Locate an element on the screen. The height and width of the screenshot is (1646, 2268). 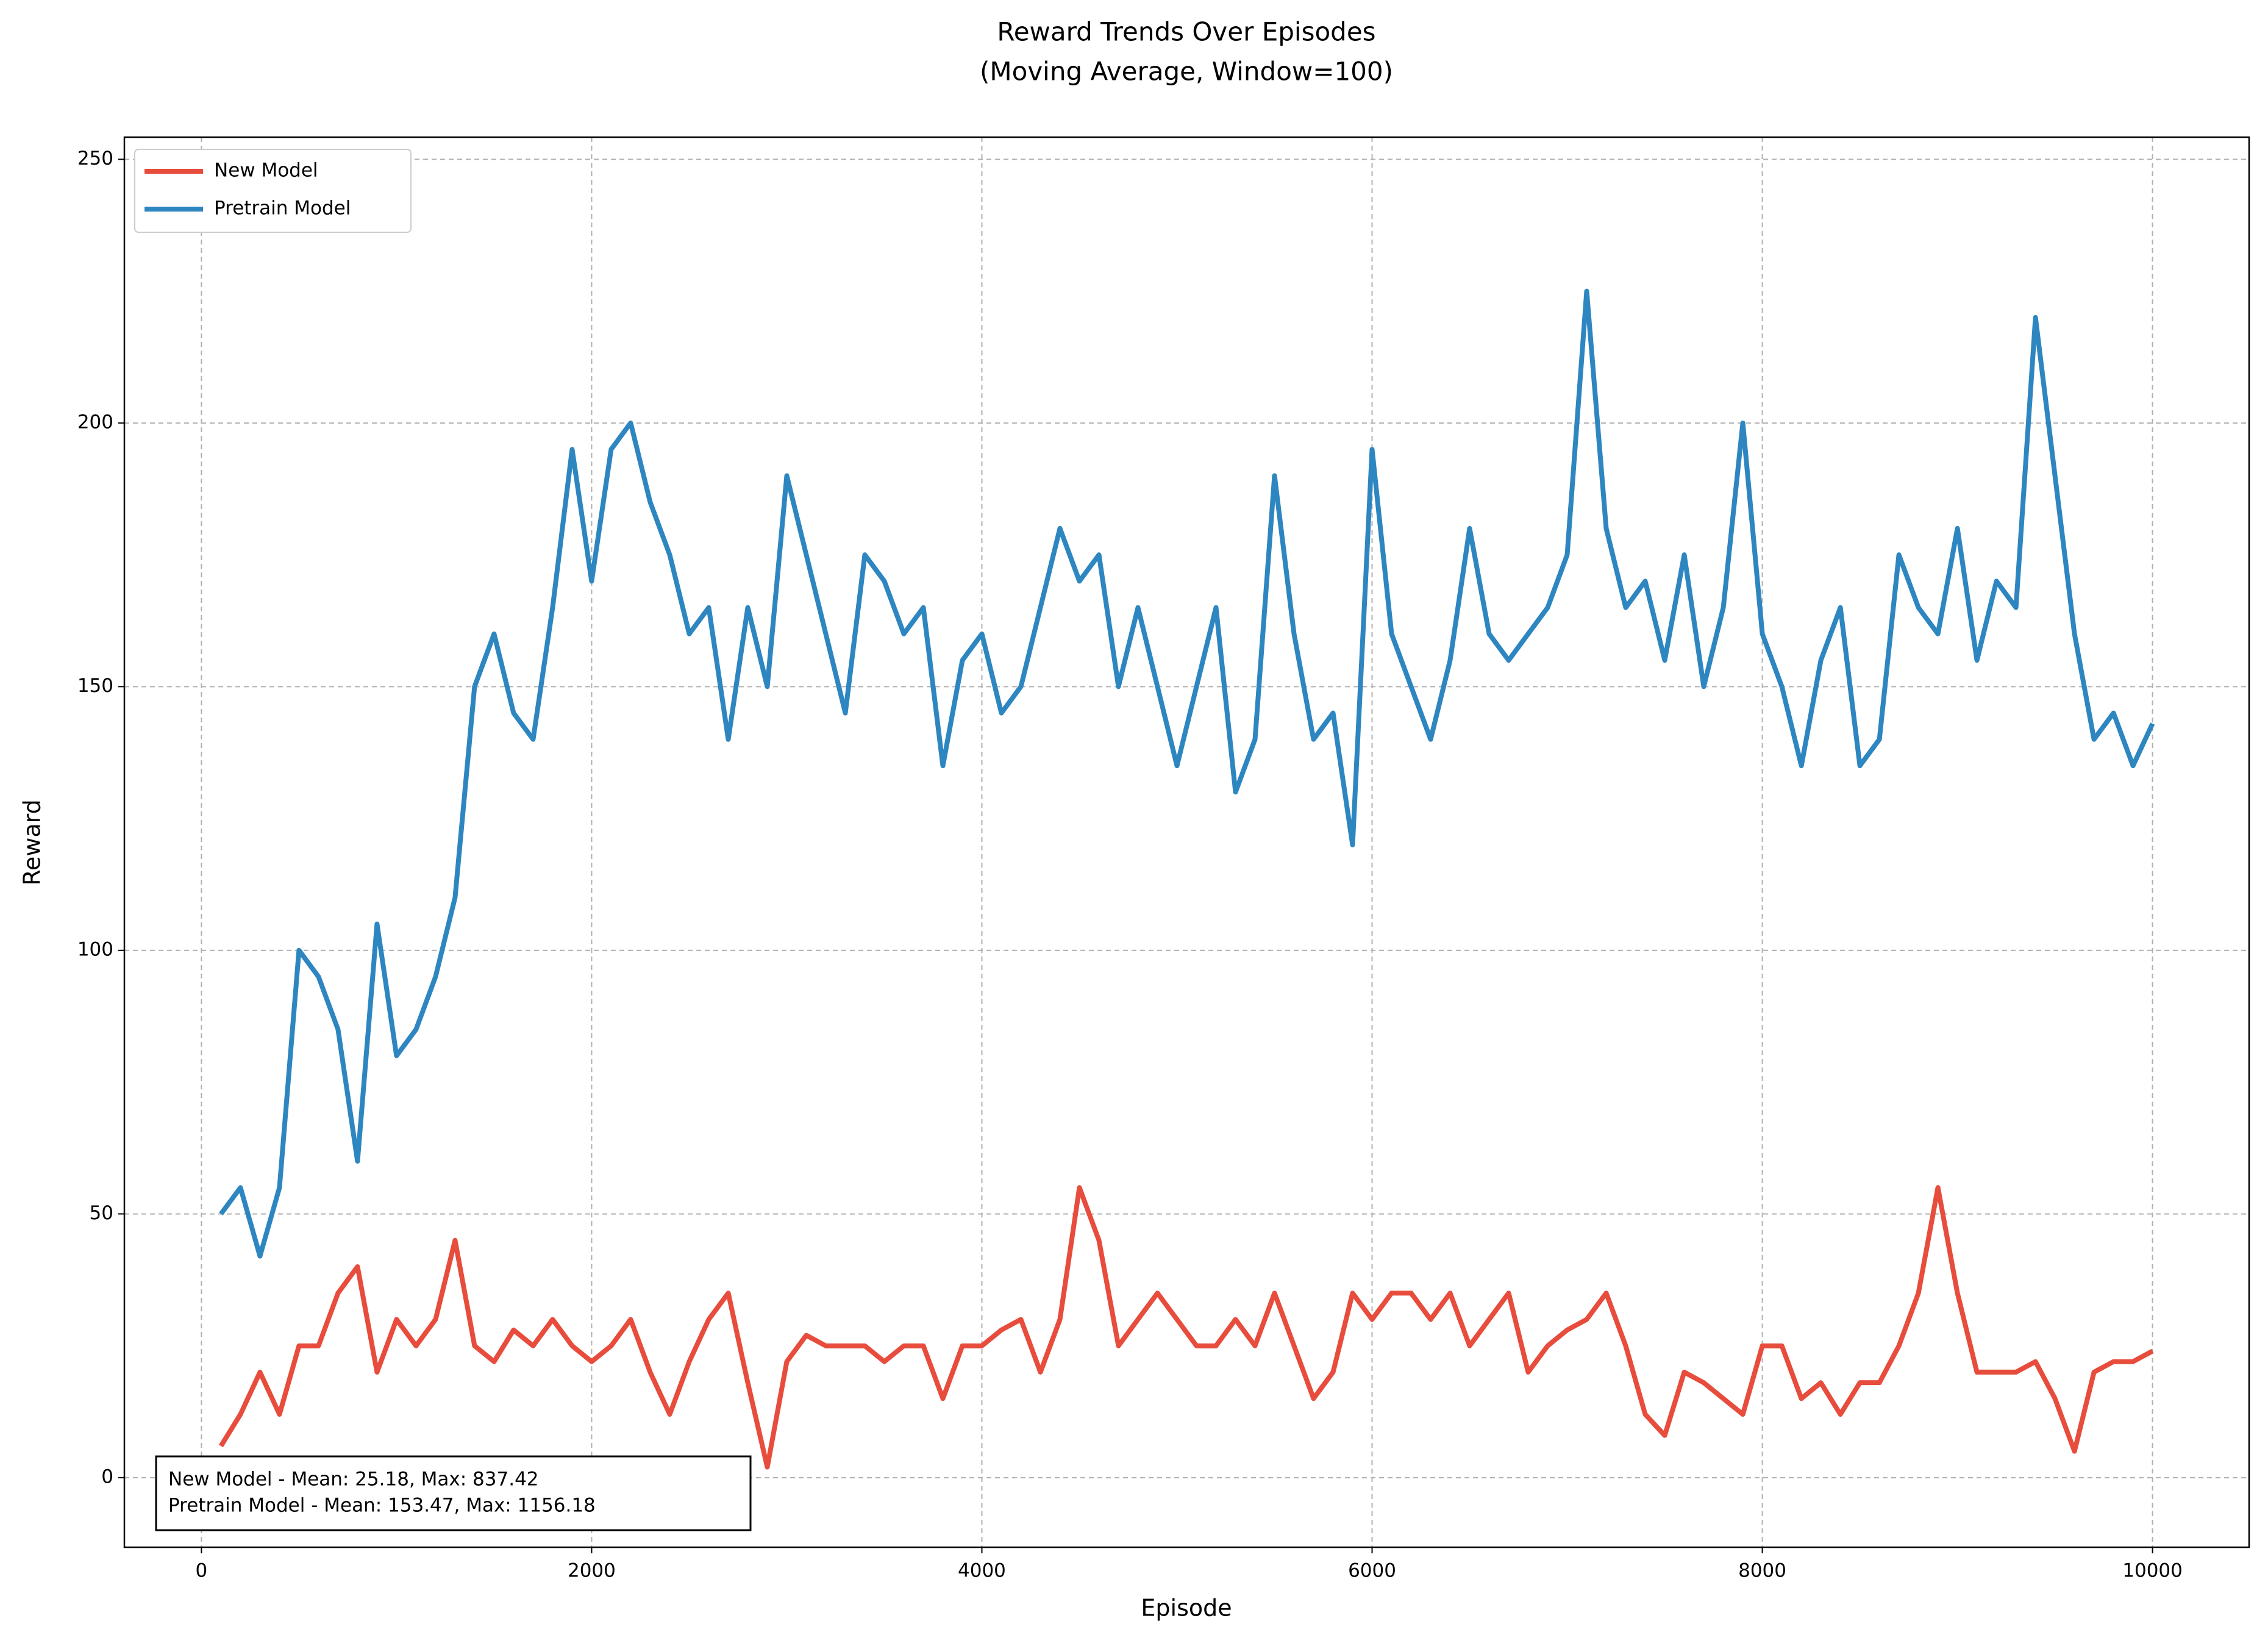
x-tick-label: 10000 is located at coordinates (2152, 1571).